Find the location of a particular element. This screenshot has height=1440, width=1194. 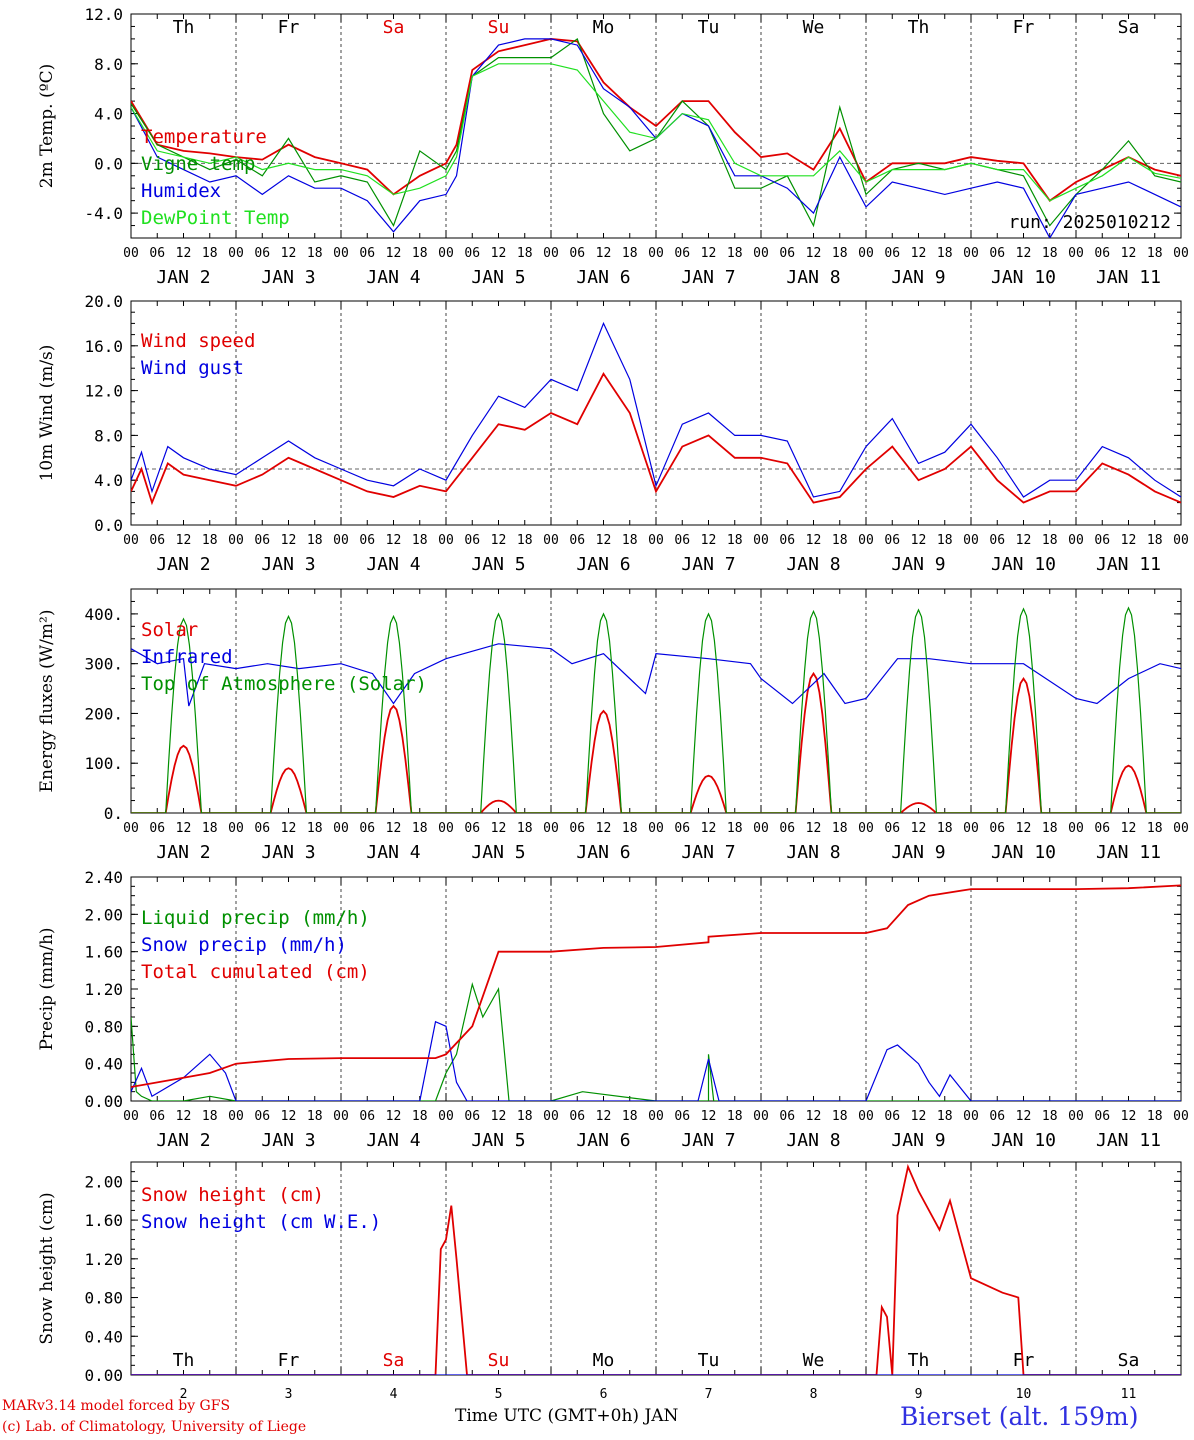

legend-entry: Snow precip (mm/h) is located at coordinates (244, 945).